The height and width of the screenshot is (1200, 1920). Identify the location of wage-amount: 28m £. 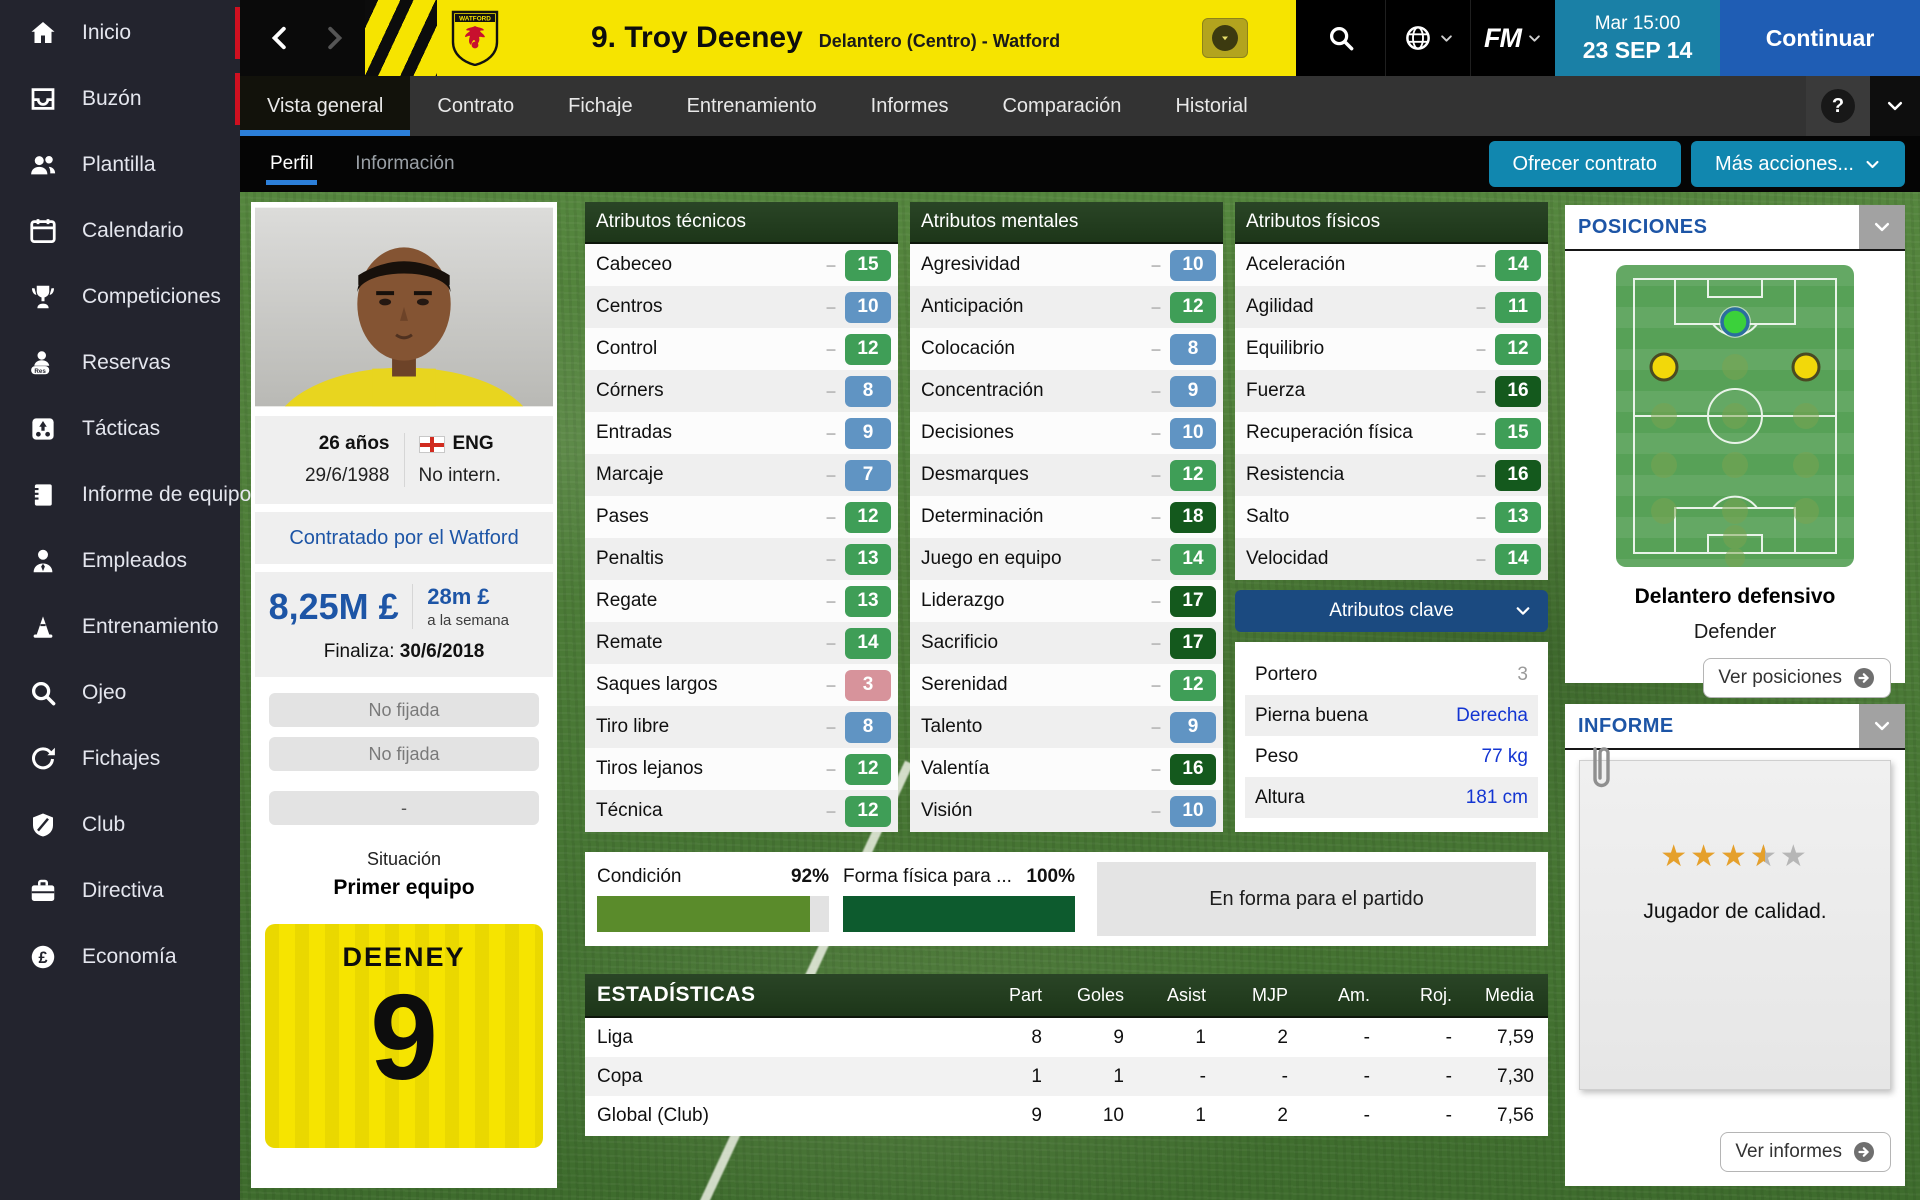
(458, 596).